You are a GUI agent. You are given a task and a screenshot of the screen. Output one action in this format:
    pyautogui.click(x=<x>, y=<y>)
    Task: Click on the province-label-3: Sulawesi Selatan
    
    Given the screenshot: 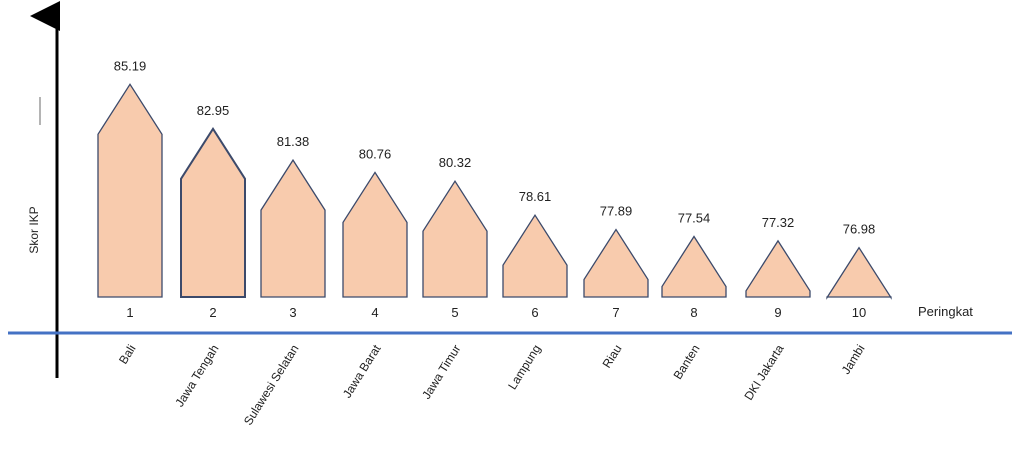 What is the action you would take?
    pyautogui.click(x=271, y=384)
    